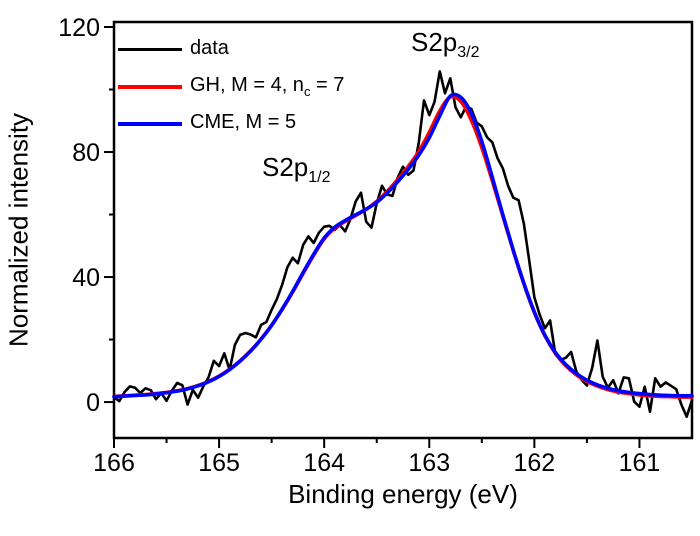 The image size is (700, 536). What do you see at coordinates (209, 48) in the screenshot?
I see `legend-label-data: data` at bounding box center [209, 48].